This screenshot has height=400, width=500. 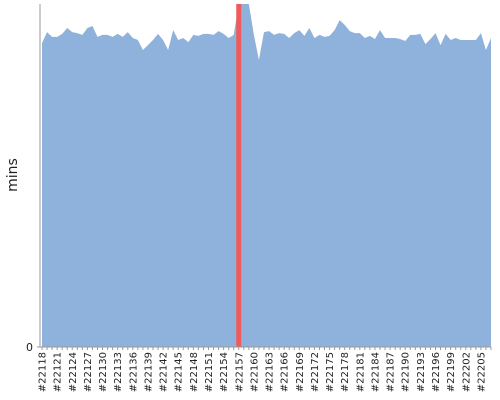 I want to click on x-tick-label: #22187, so click(x=391, y=372).